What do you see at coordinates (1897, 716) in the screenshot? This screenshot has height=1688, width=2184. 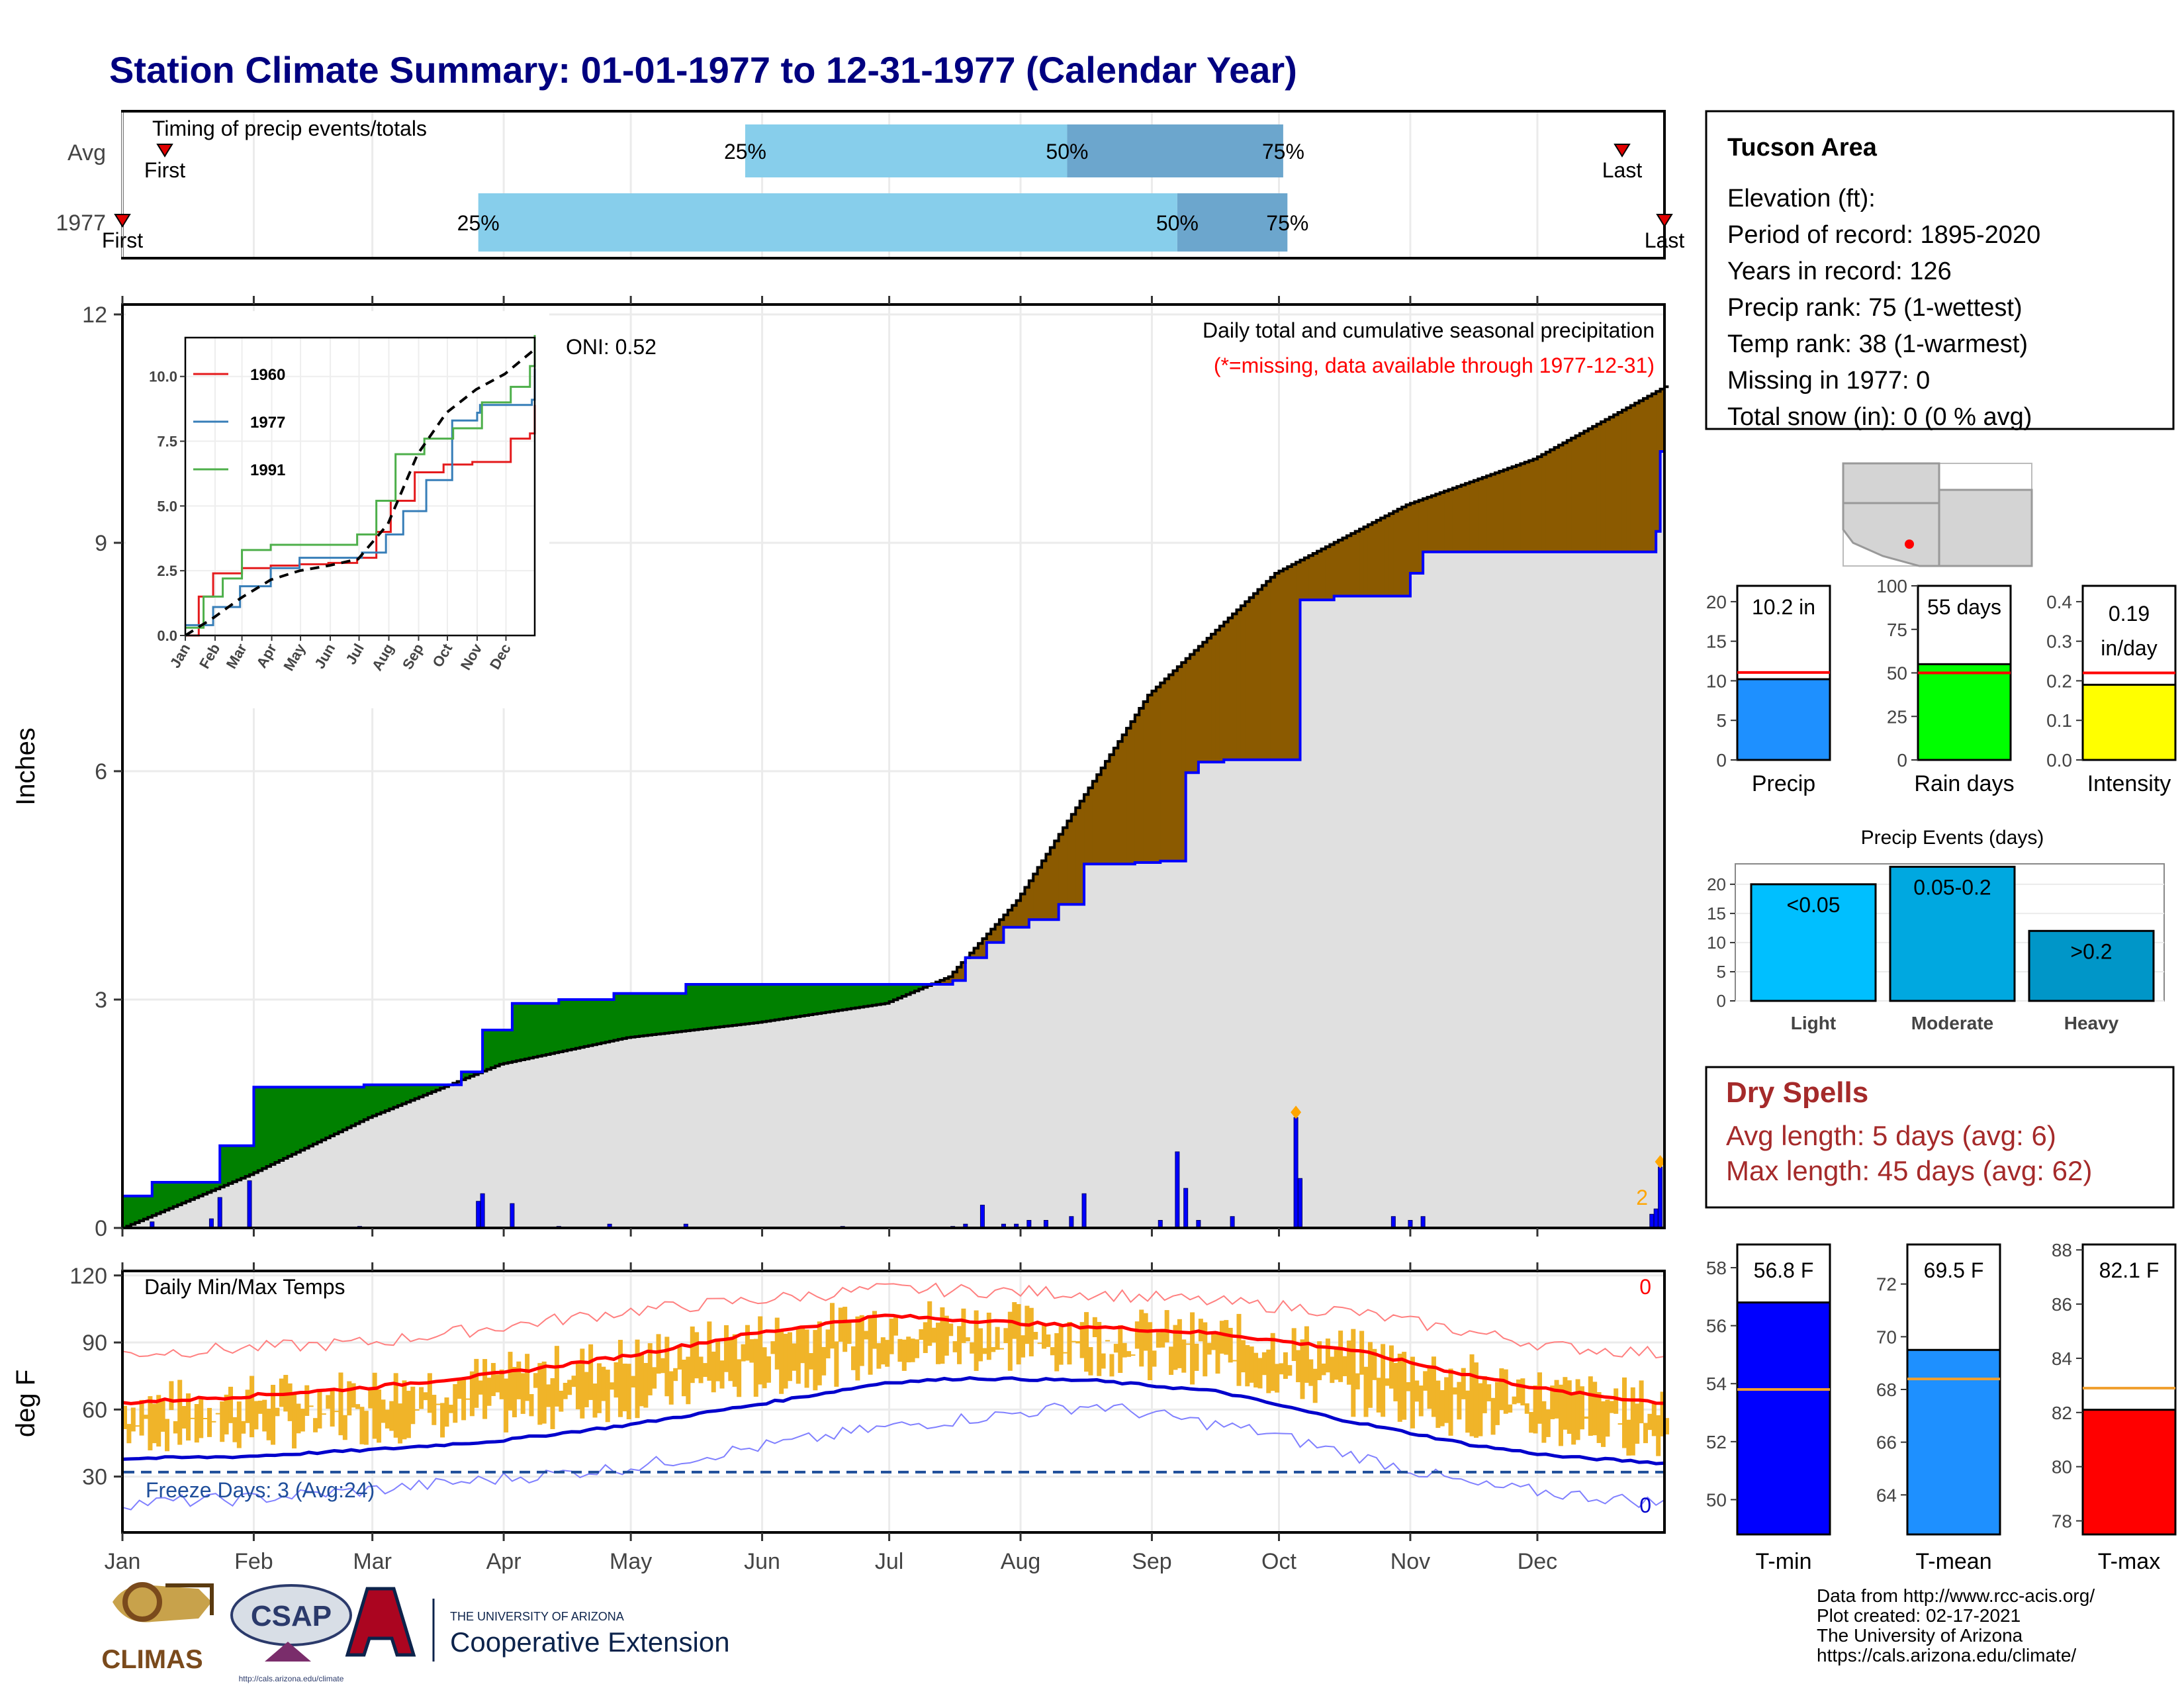 I see `summary-ytick-label: 25` at bounding box center [1897, 716].